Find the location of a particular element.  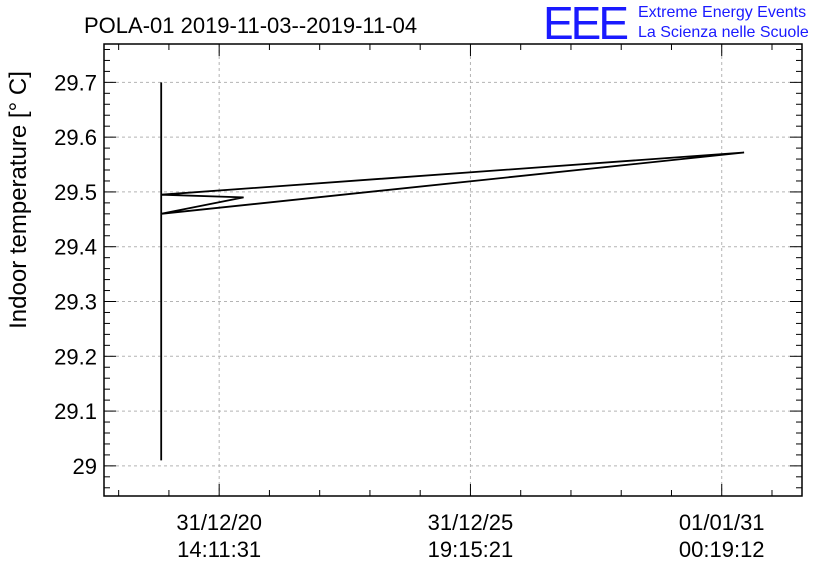

y-tick-label: 29.2 is located at coordinates (75, 356).